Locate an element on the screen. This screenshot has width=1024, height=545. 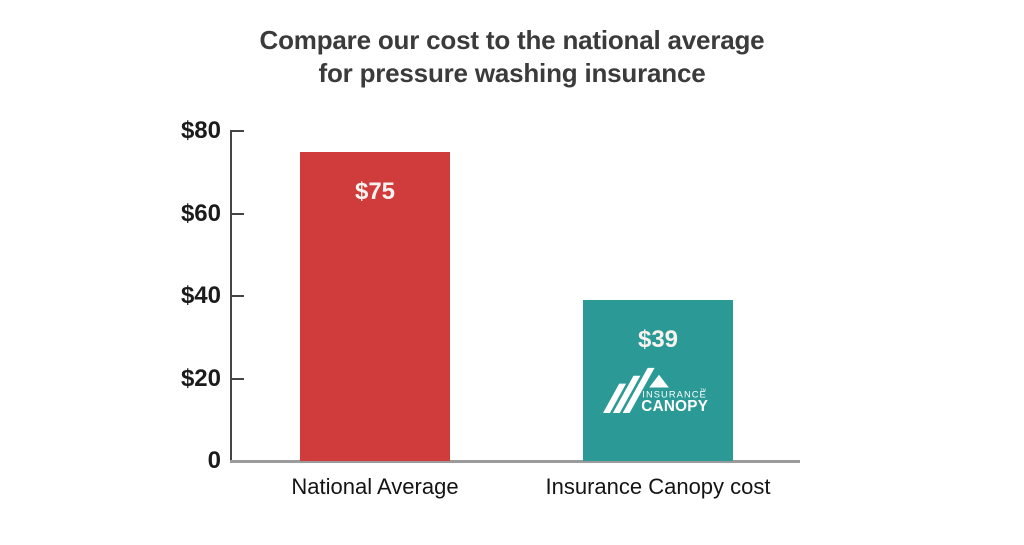
bar-group-national-average: $75 National Average is located at coordinates (375, 315).